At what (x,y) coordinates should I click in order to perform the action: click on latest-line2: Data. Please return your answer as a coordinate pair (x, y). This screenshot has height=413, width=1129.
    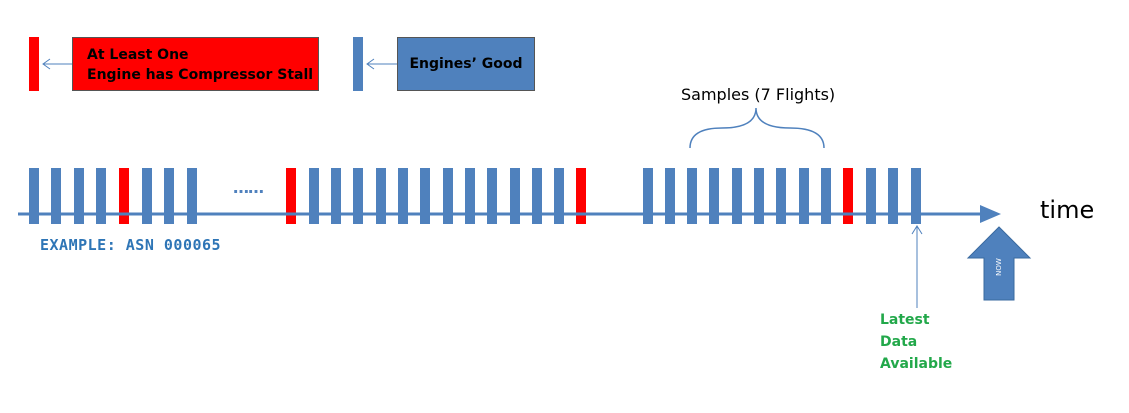
    Looking at the image, I should click on (899, 342).